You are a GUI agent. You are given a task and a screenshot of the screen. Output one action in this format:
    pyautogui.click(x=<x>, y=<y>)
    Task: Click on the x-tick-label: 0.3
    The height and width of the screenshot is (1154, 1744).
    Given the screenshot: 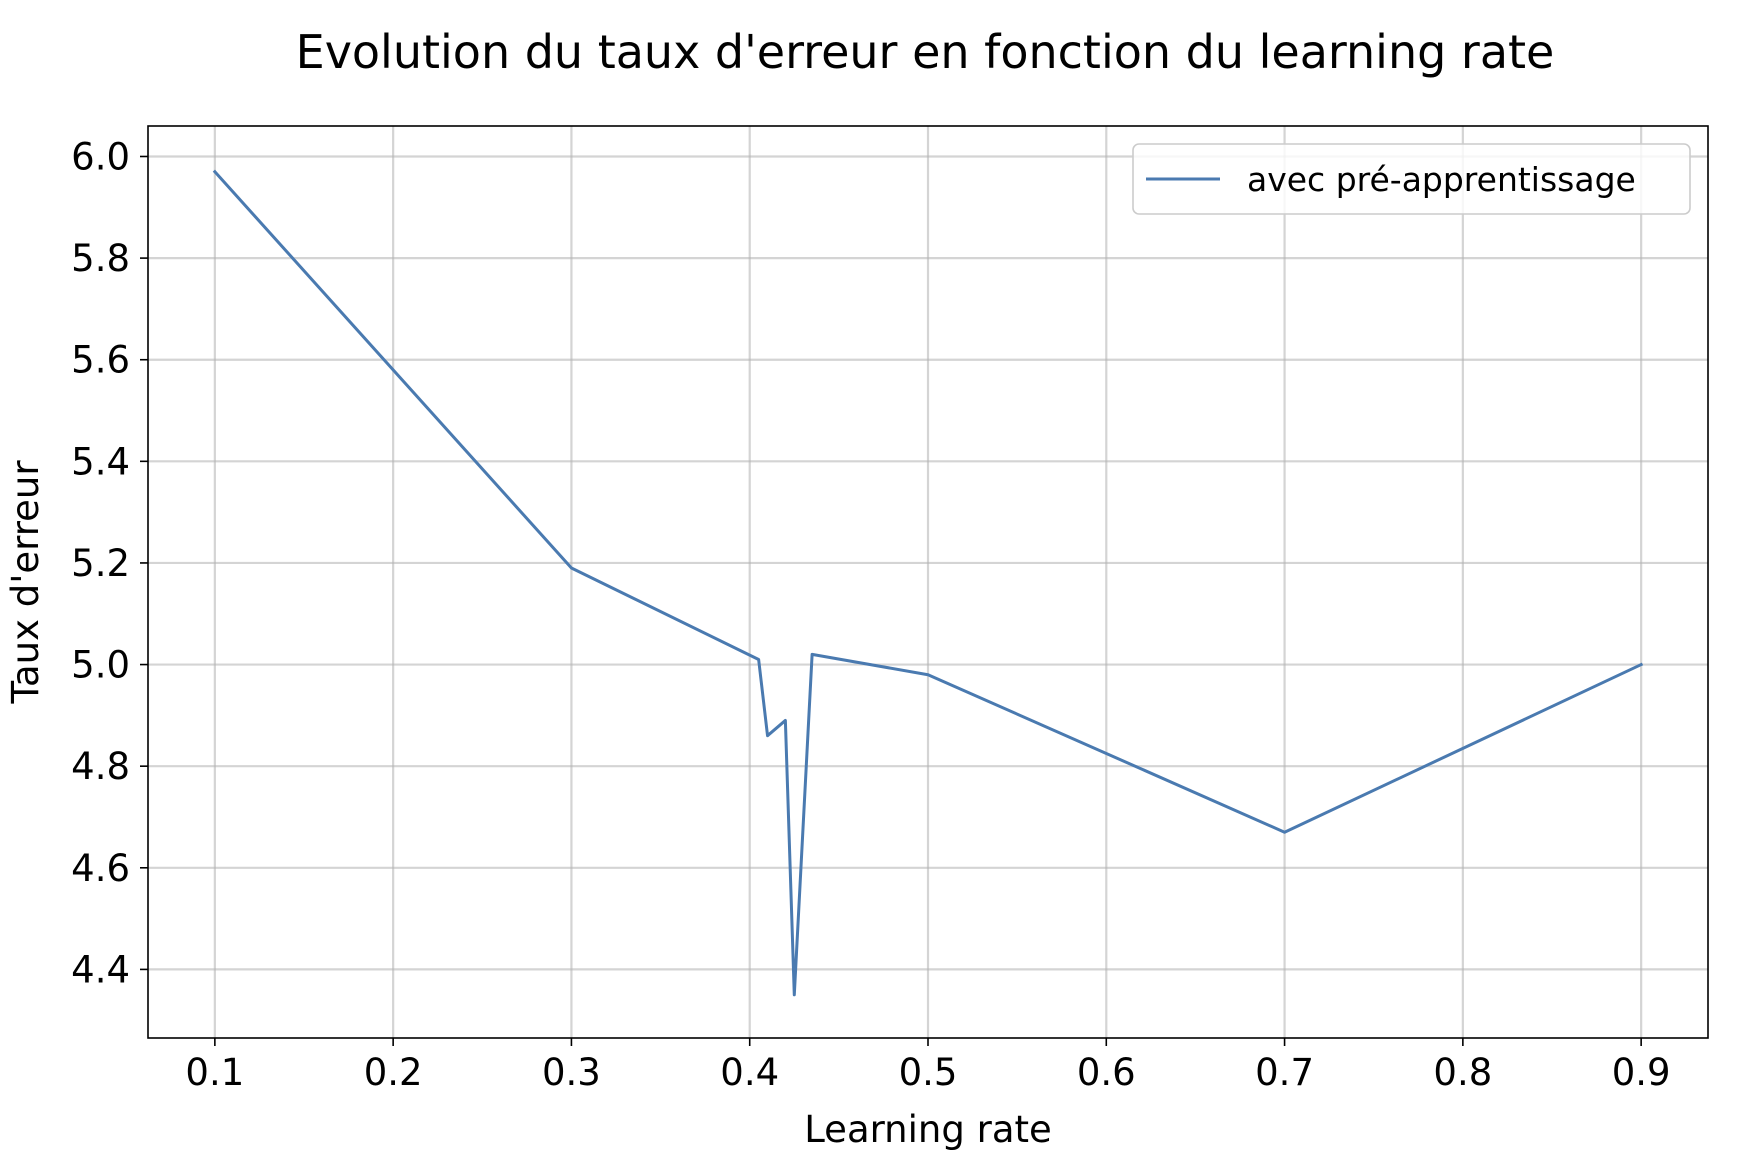 What is the action you would take?
    pyautogui.click(x=571, y=1072)
    